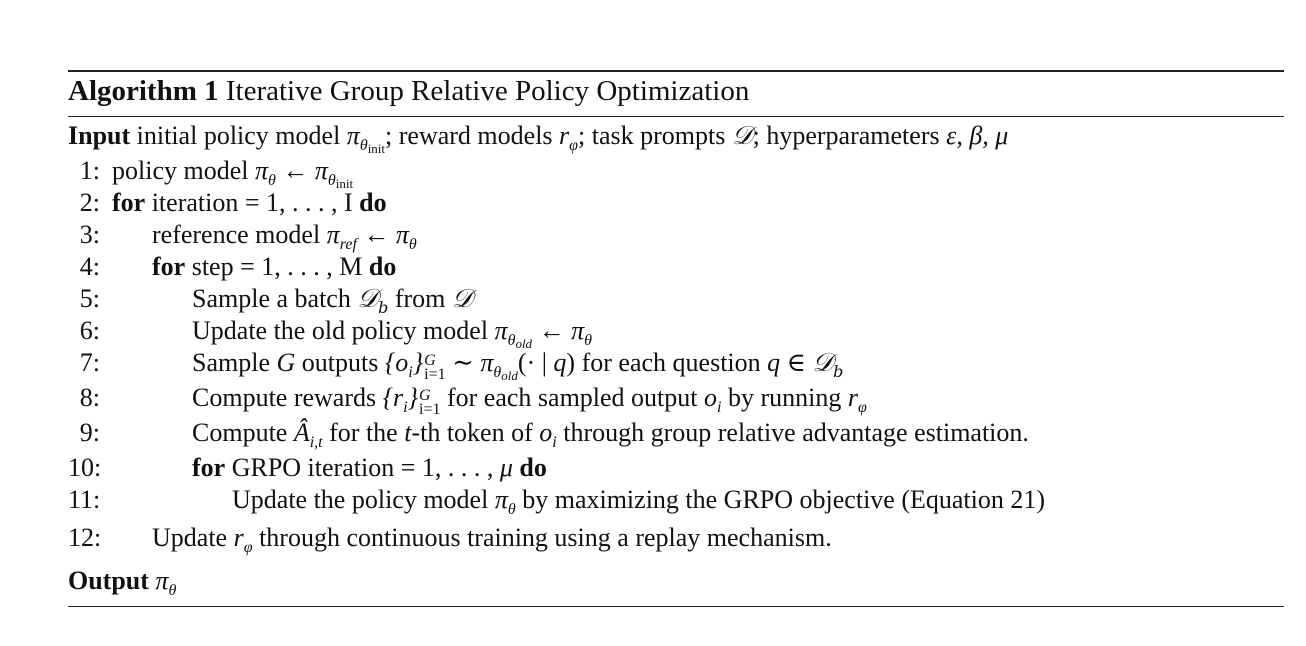  What do you see at coordinates (671, 362) in the screenshot?
I see `step-text: for each question` at bounding box center [671, 362].